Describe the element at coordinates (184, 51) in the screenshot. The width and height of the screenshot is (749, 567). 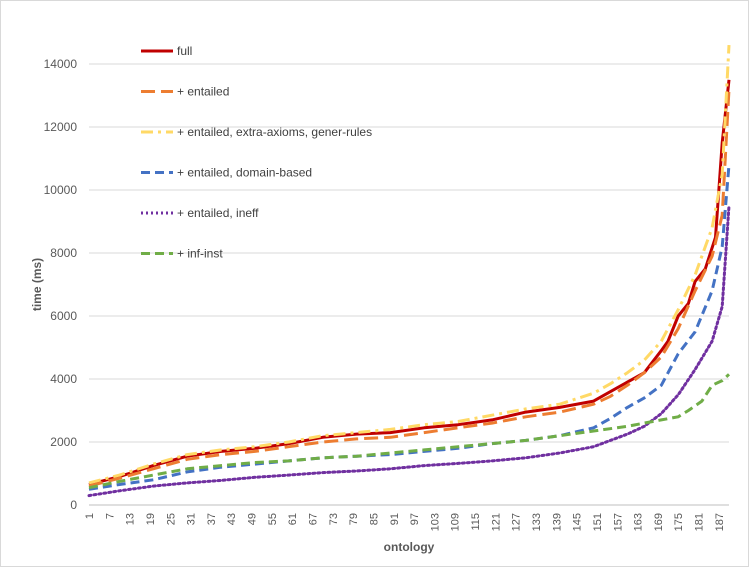
I see `legend-label: full` at that location.